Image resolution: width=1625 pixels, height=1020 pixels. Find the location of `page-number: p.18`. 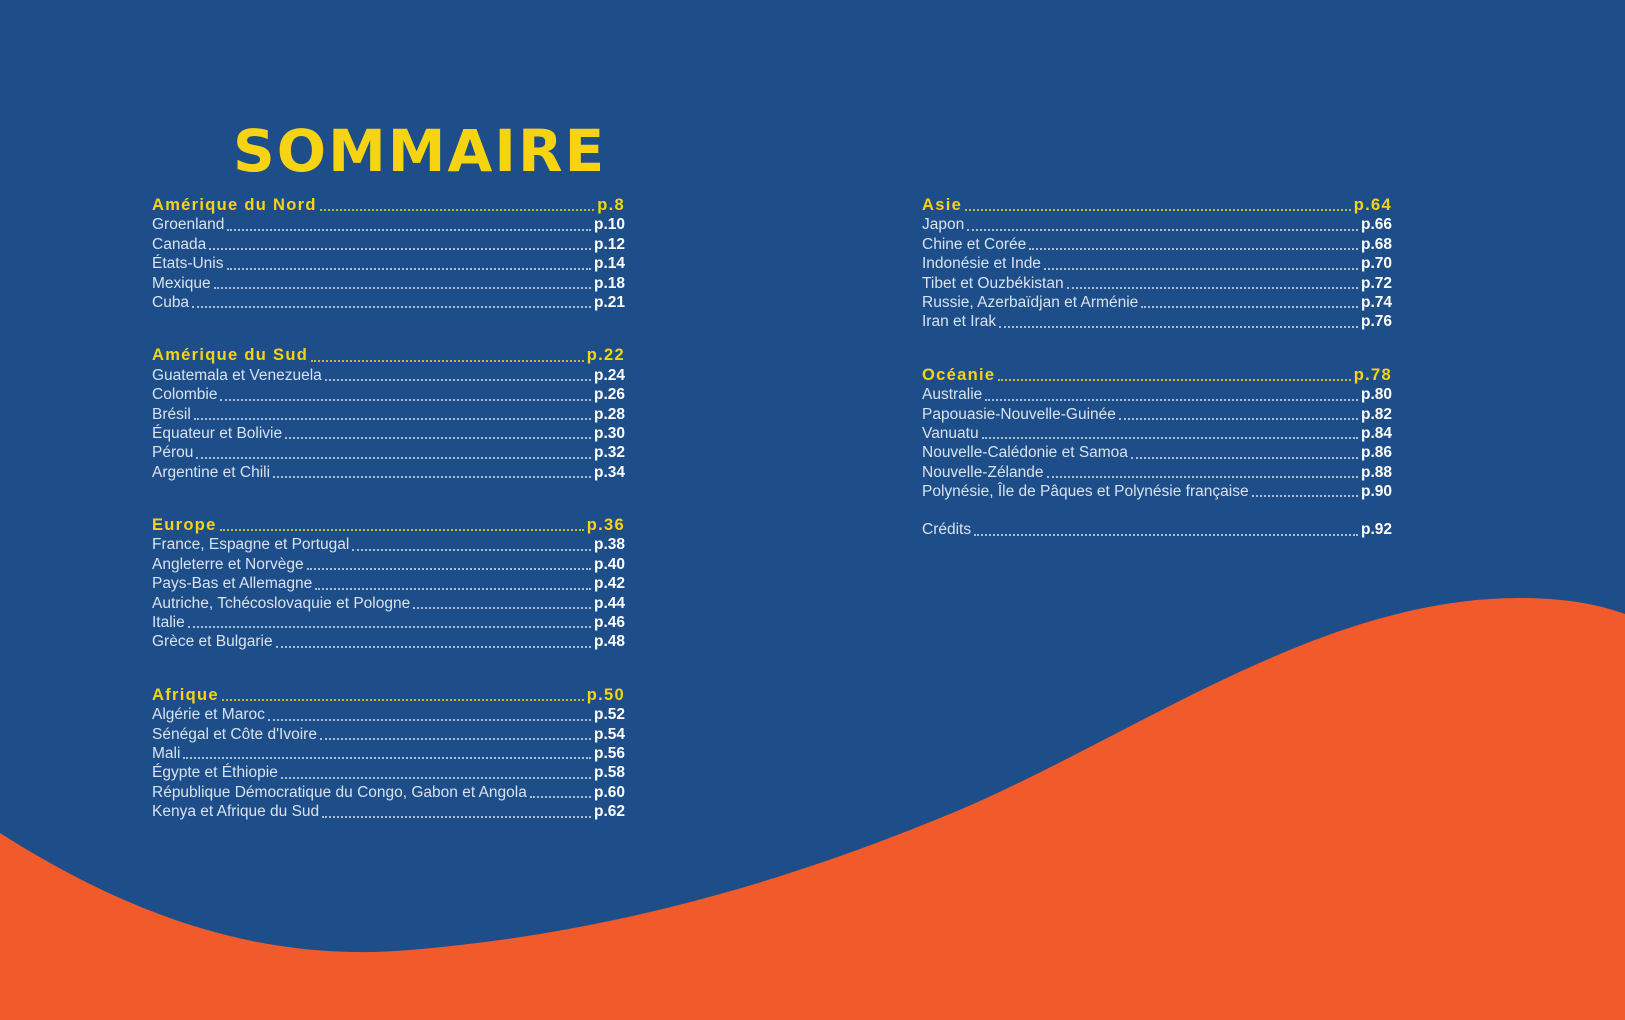

page-number: p.18 is located at coordinates (609, 283).